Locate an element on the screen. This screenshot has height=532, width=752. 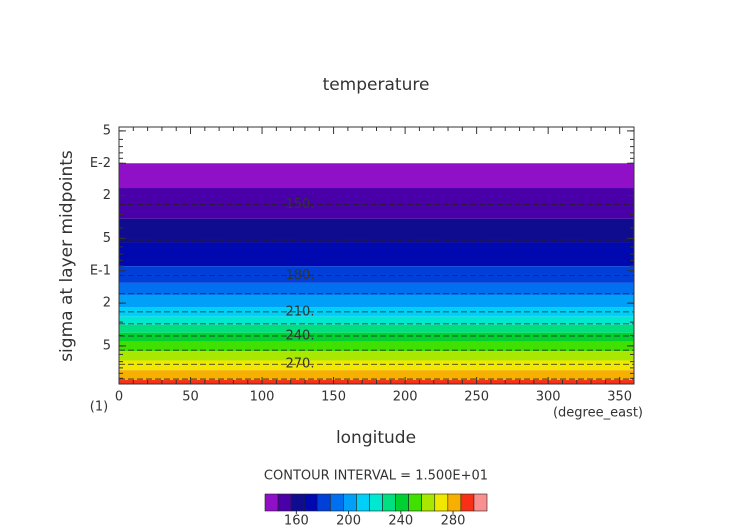
contour-label: 150. is located at coordinates (300, 204).